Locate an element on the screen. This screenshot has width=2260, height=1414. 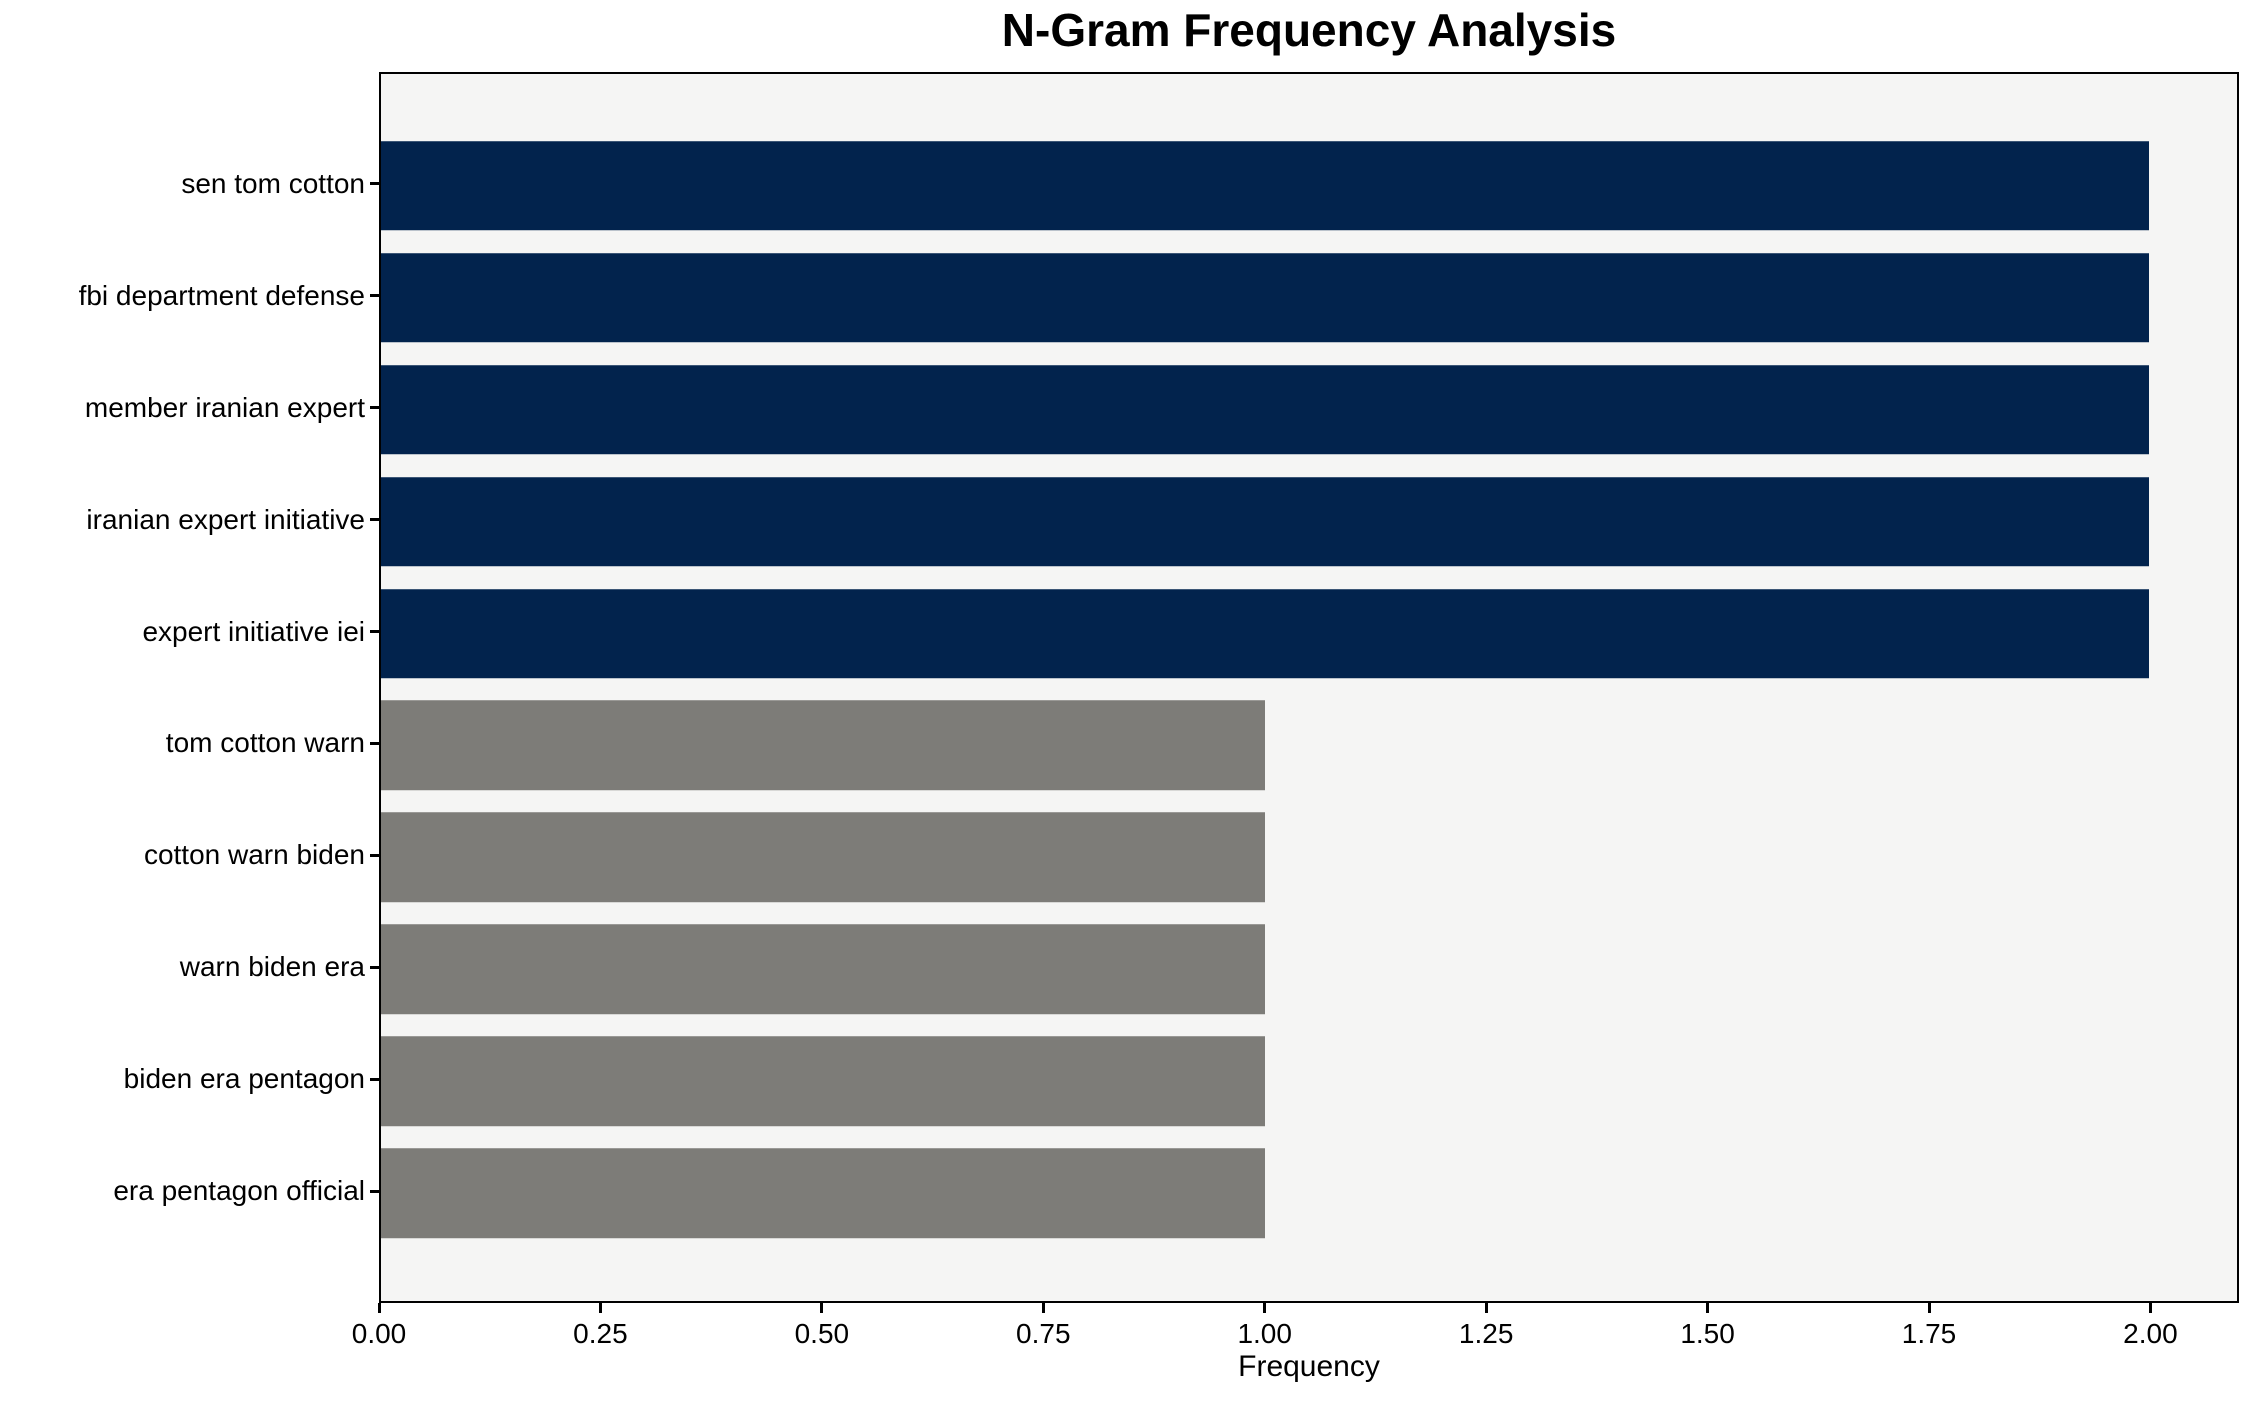
x-axis-title: Frequency is located at coordinates (1309, 1366).